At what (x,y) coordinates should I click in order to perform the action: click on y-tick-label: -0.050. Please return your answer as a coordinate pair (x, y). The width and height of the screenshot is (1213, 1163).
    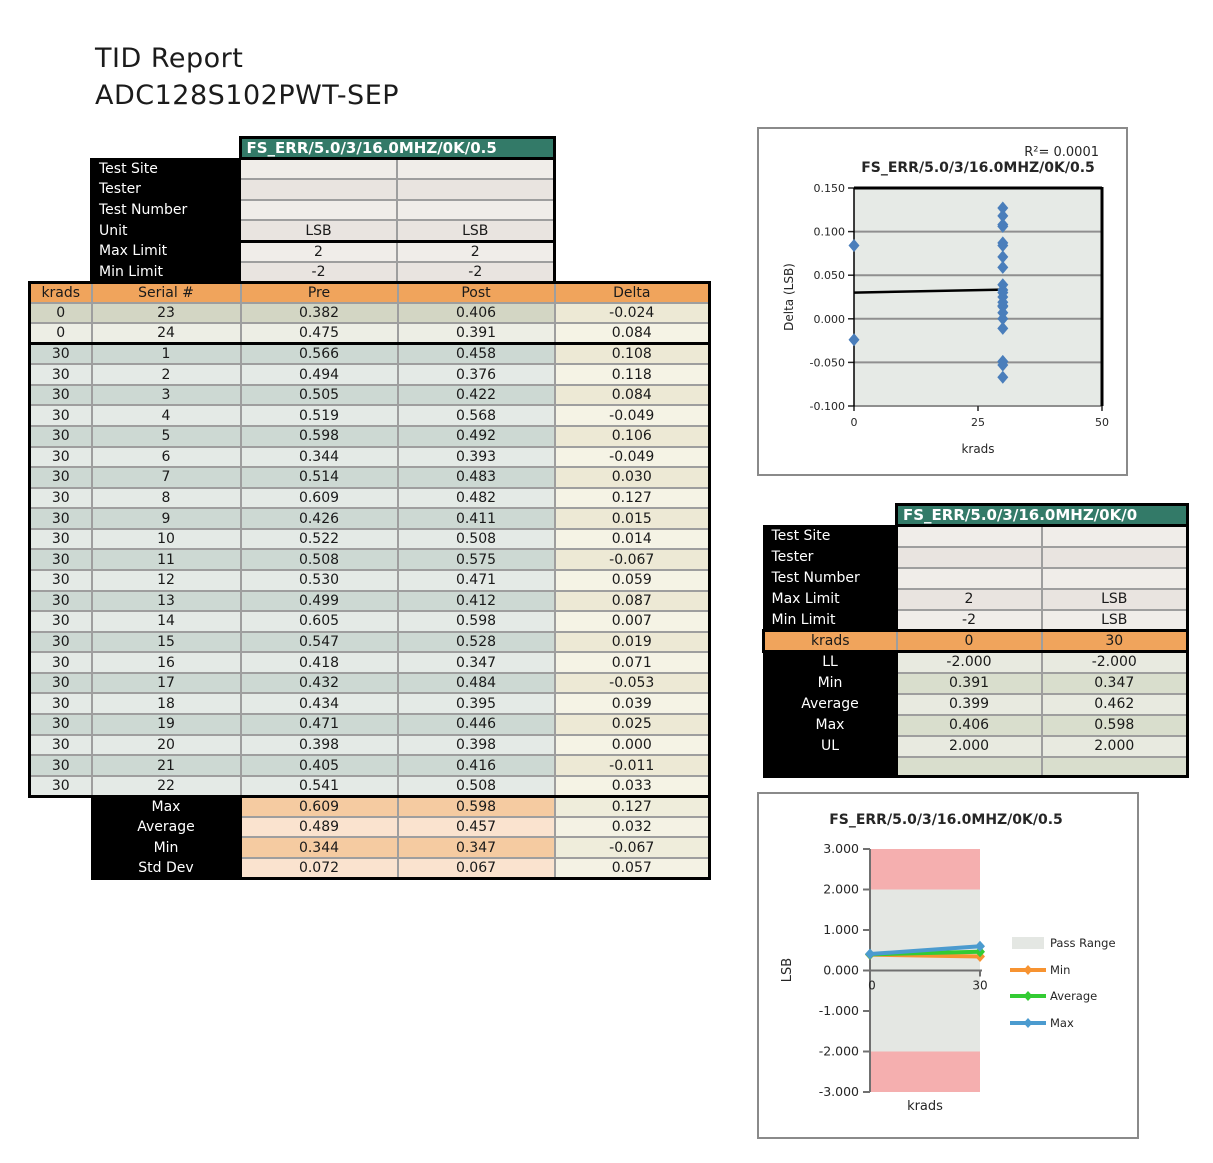
    Looking at the image, I should click on (827, 362).